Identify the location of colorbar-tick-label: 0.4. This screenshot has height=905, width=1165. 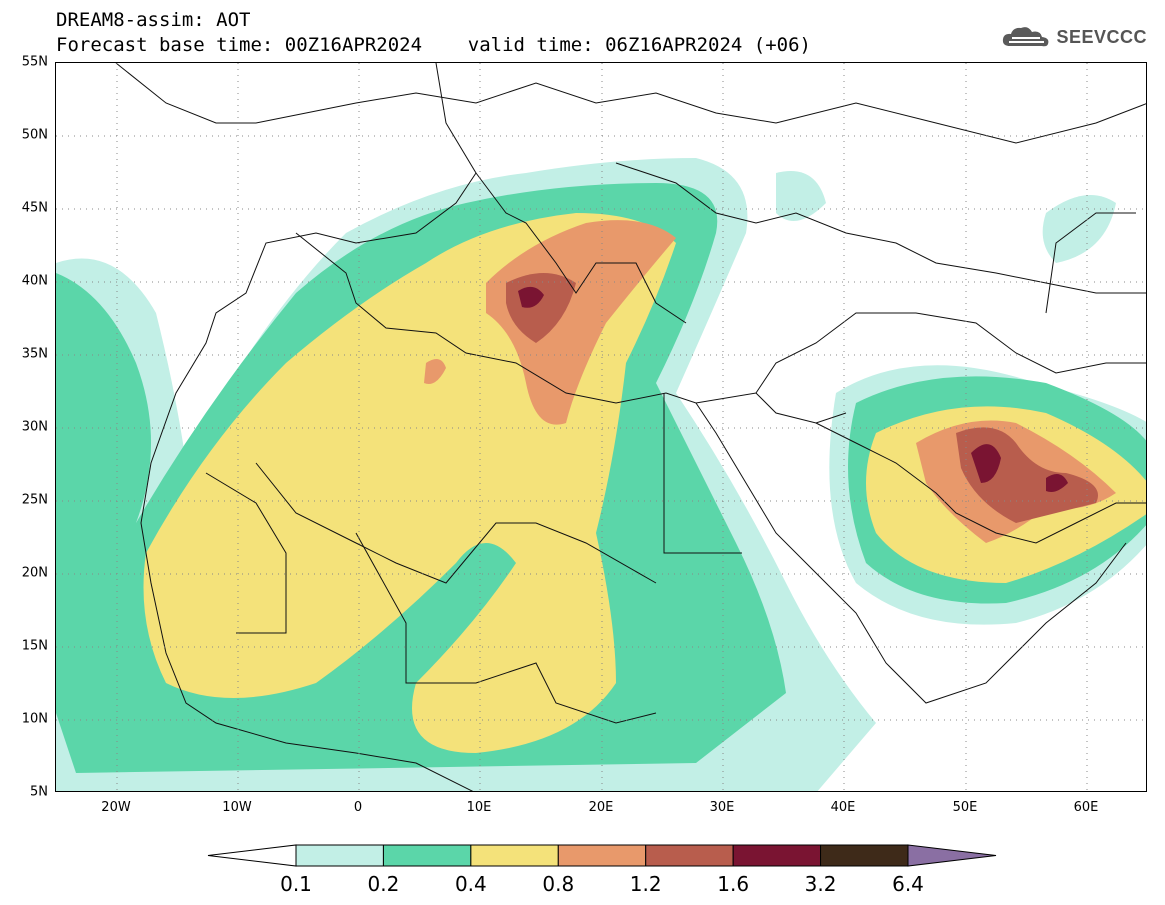
(470, 884).